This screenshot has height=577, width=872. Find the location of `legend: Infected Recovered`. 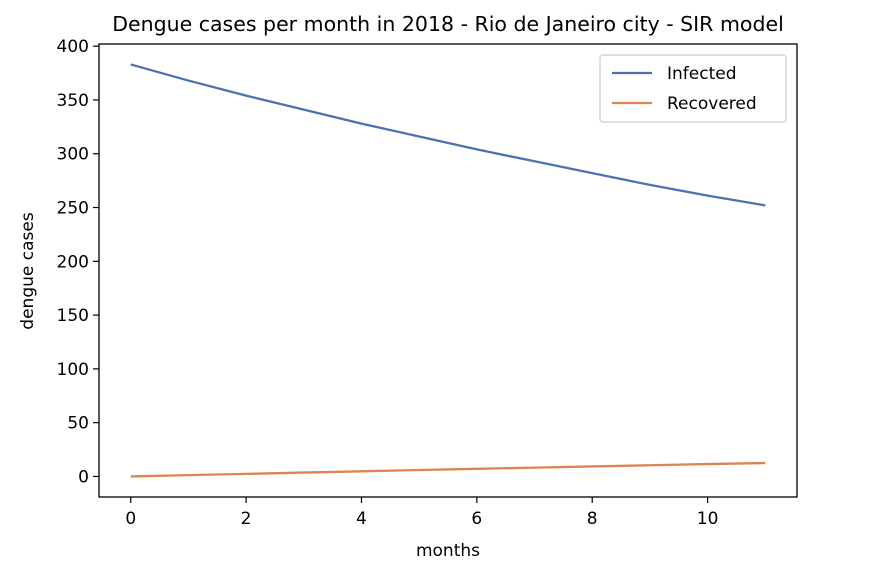

legend: Infected Recovered is located at coordinates (693, 88).